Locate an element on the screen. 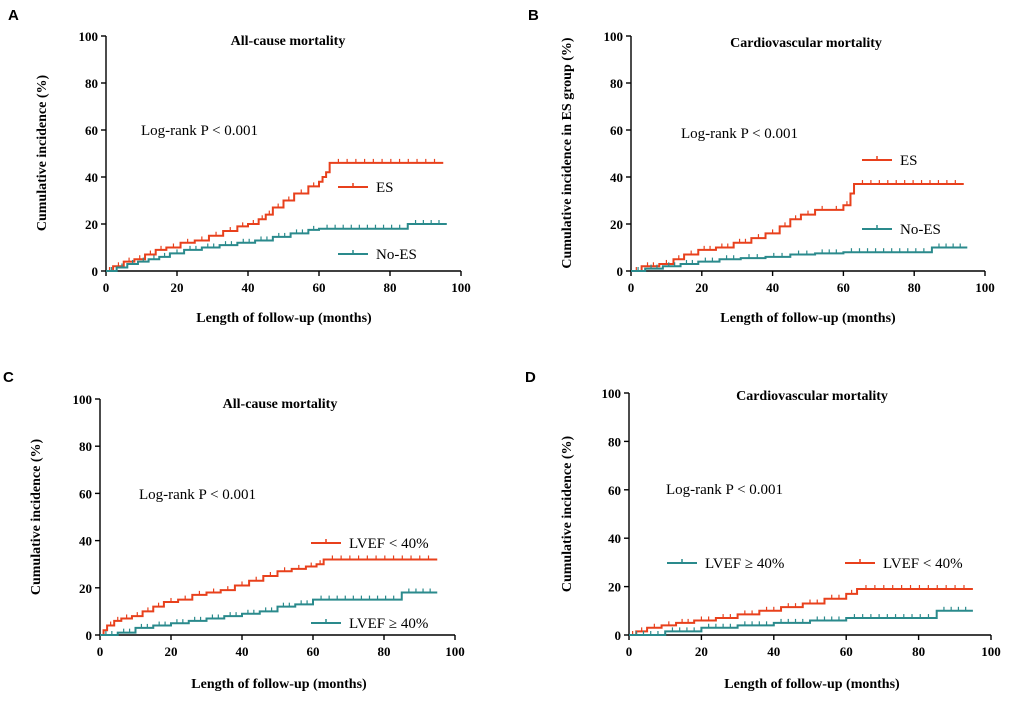  y-axis-label: Cumulative incidence in ES group (%) is located at coordinates (567, 152).